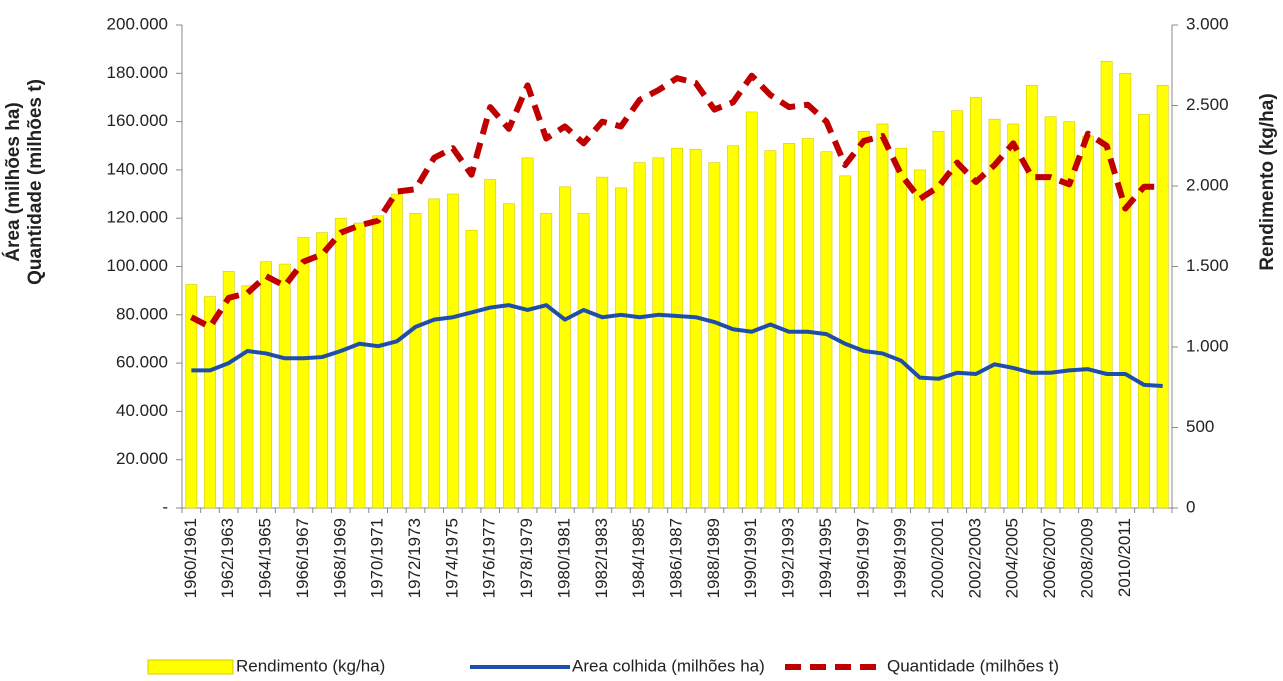 This screenshot has height=681, width=1283. Describe the element at coordinates (142, 458) in the screenshot. I see `y-tick-label: 20.000` at that location.